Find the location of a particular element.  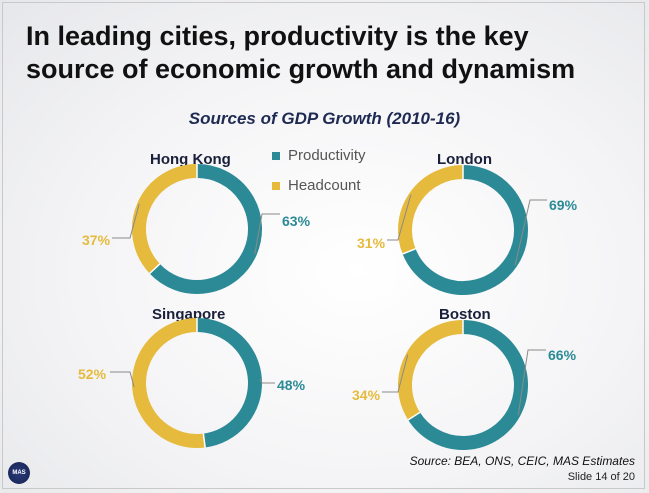

donut-singapore is located at coordinates (192, 383).